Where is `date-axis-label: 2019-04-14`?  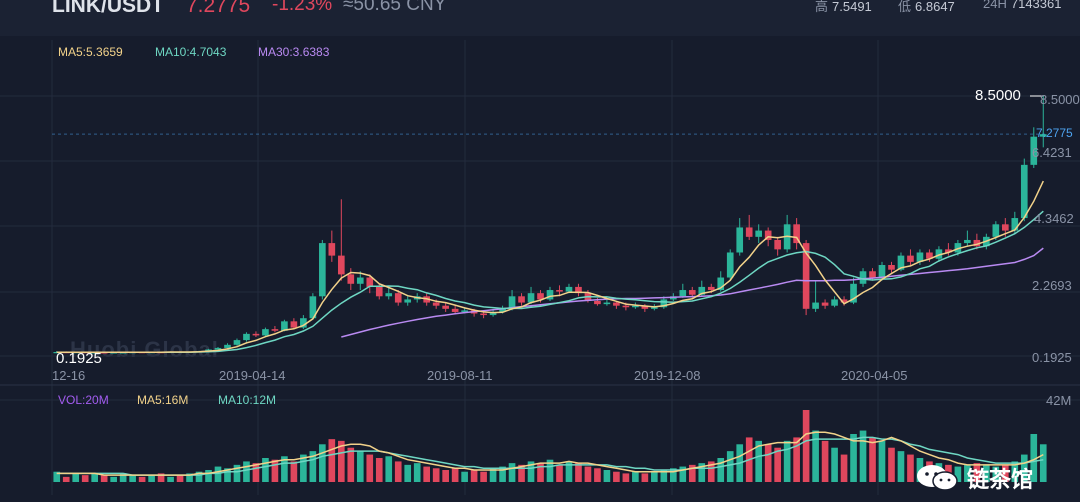
date-axis-label: 2019-04-14 is located at coordinates (252, 375).